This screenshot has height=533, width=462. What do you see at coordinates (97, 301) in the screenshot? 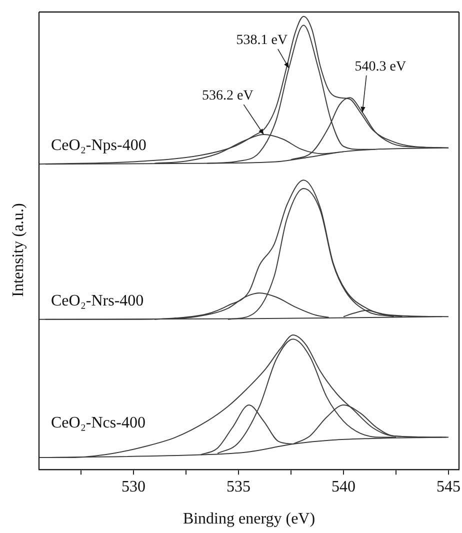
I see `annotation: CeO₂-Nrs-400` at bounding box center [97, 301].